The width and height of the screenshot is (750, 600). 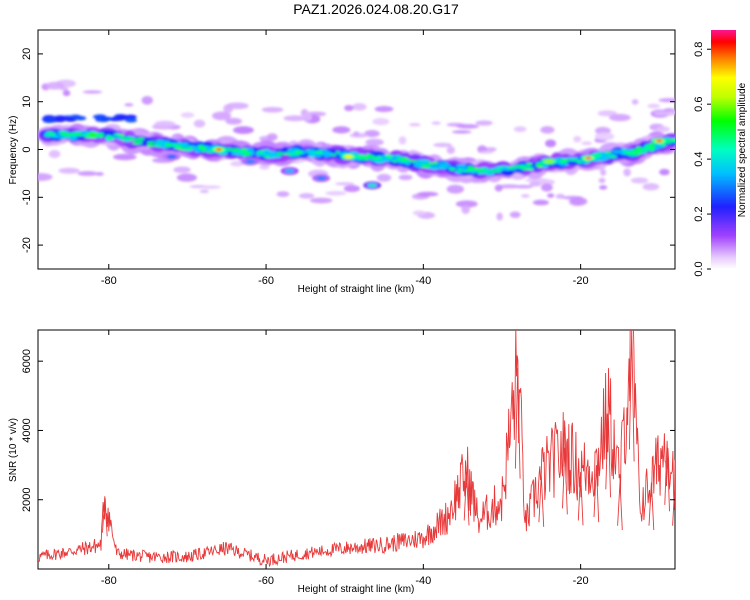 What do you see at coordinates (27, 499) in the screenshot?
I see `snr-y-tick-label: 2000` at bounding box center [27, 499].